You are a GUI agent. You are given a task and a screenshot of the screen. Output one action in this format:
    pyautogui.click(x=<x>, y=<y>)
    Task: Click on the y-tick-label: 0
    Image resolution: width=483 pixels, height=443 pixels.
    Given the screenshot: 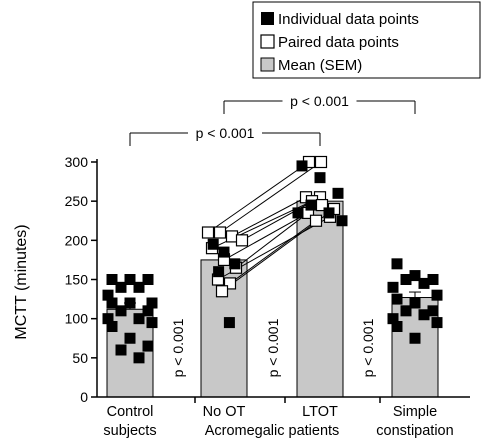 What is the action you would take?
    pyautogui.click(x=84, y=397)
    